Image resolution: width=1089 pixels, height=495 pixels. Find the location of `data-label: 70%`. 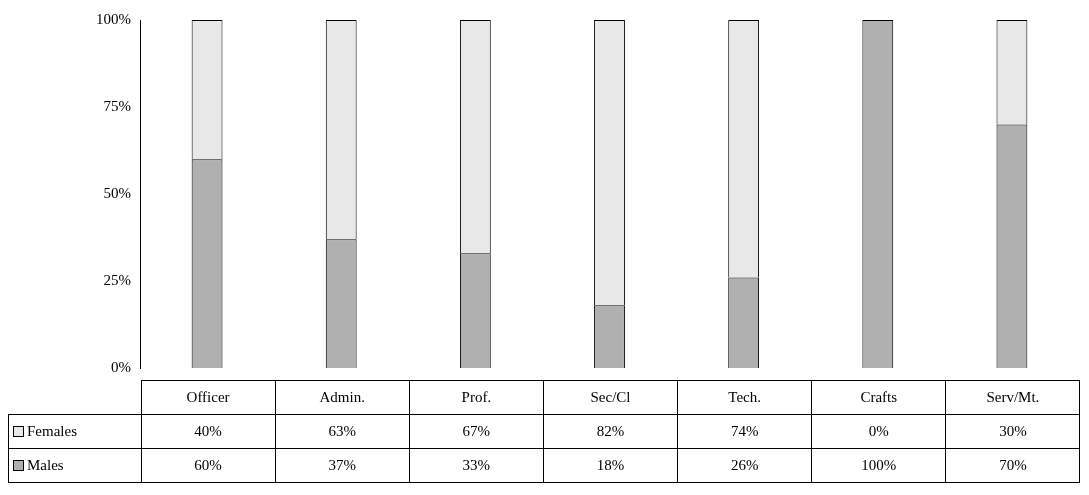

data-label: 70% is located at coordinates (1012, 465).